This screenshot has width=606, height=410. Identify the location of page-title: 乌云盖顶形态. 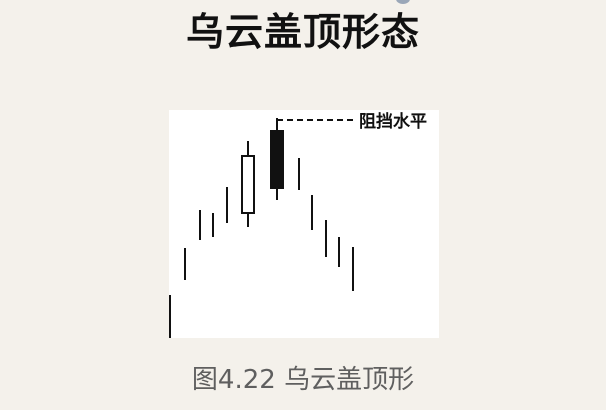
(302, 32).